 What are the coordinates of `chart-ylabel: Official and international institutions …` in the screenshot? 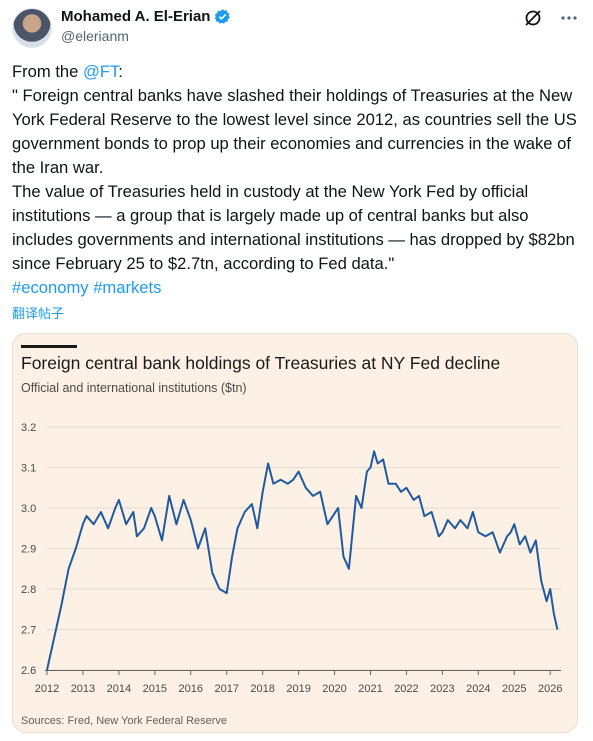 It's located at (134, 388).